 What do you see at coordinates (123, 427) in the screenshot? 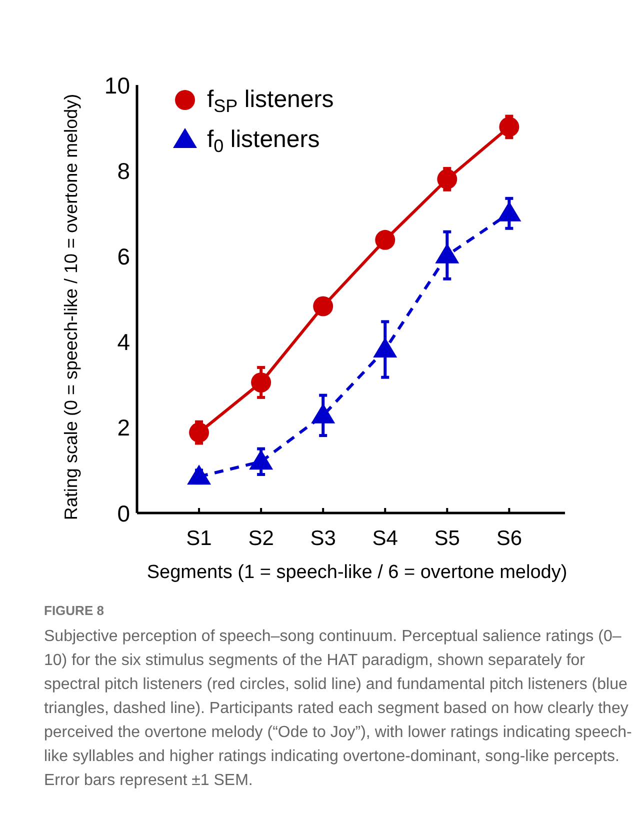
I see `y-tick-label: 2` at bounding box center [123, 427].